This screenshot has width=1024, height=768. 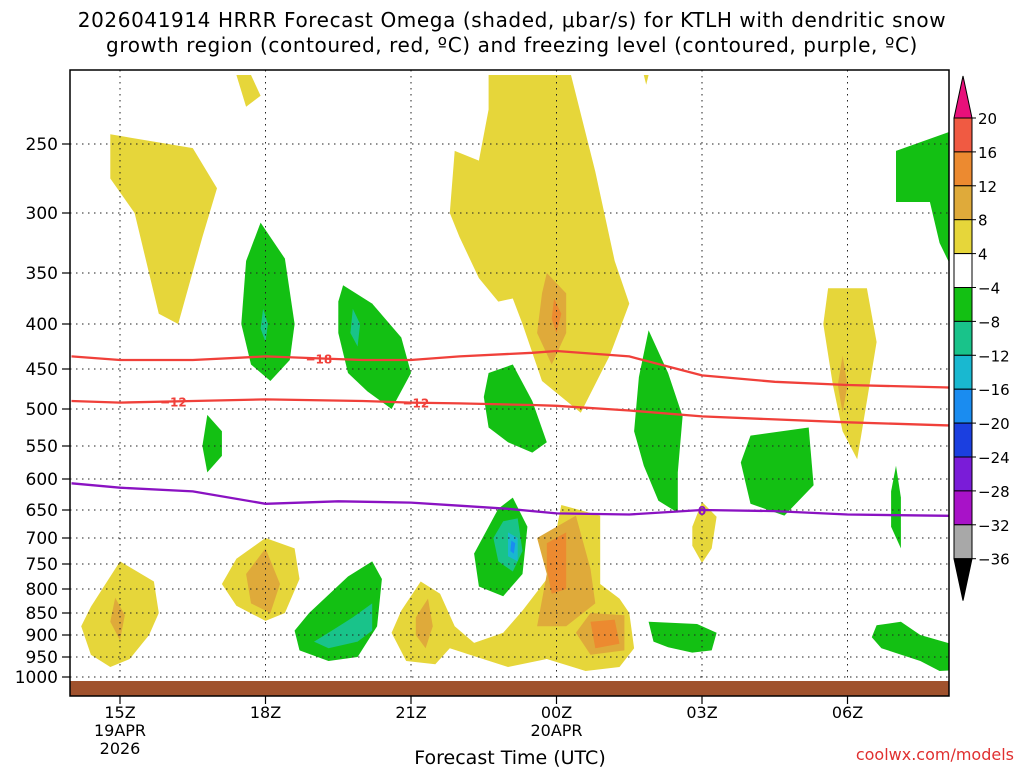 What do you see at coordinates (119, 712) in the screenshot?
I see `x-tick-label-15Z: 15Z` at bounding box center [119, 712].